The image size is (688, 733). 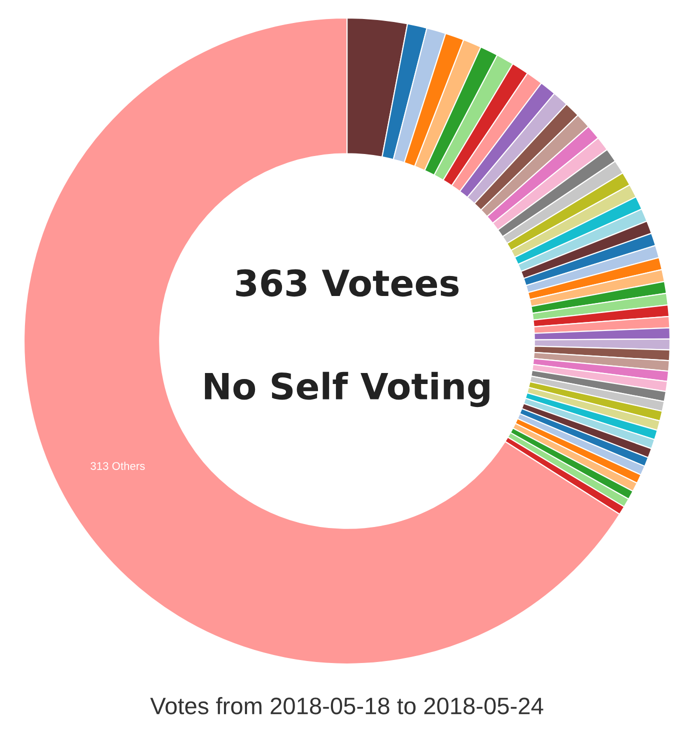 What do you see at coordinates (117, 466) in the screenshot?
I see `slice-label: 313 Others` at bounding box center [117, 466].